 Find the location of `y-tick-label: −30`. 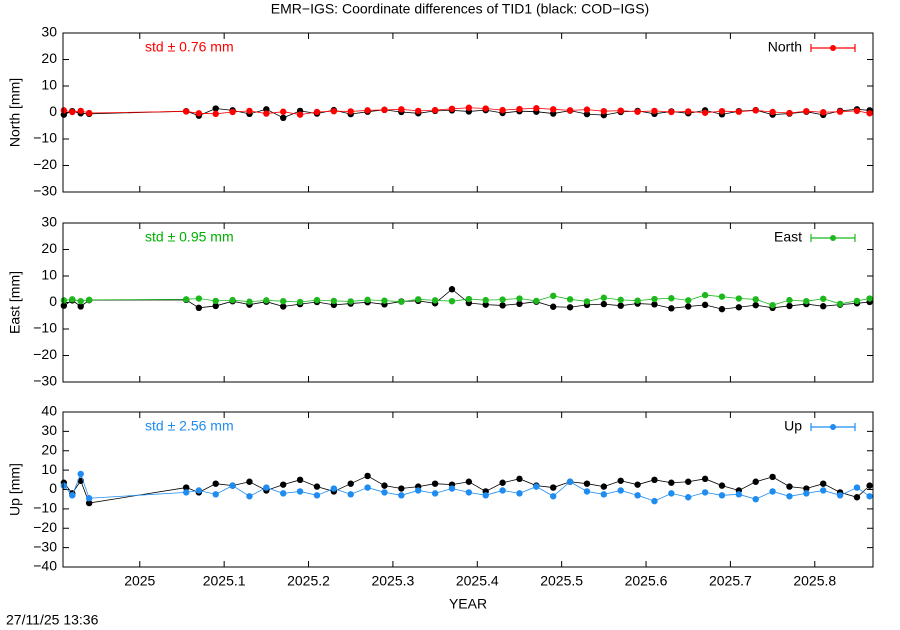

y-tick-label: −30 is located at coordinates (45, 381).